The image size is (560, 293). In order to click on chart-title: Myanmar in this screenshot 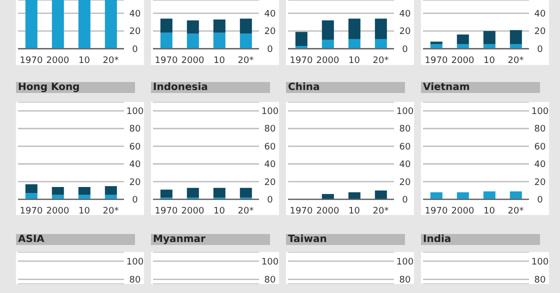, I will do `click(210, 239)`.